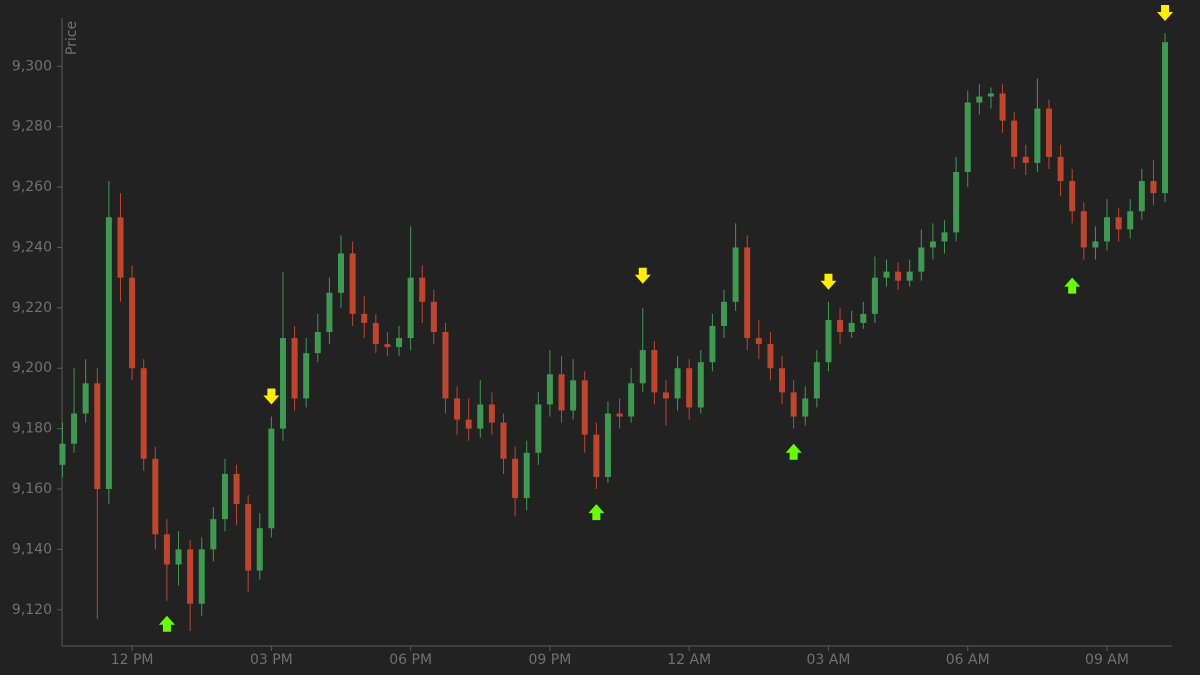 Image resolution: width=1200 pixels, height=675 pixels. Describe the element at coordinates (32, 489) in the screenshot. I see `y-tick-label: 9,160` at that location.